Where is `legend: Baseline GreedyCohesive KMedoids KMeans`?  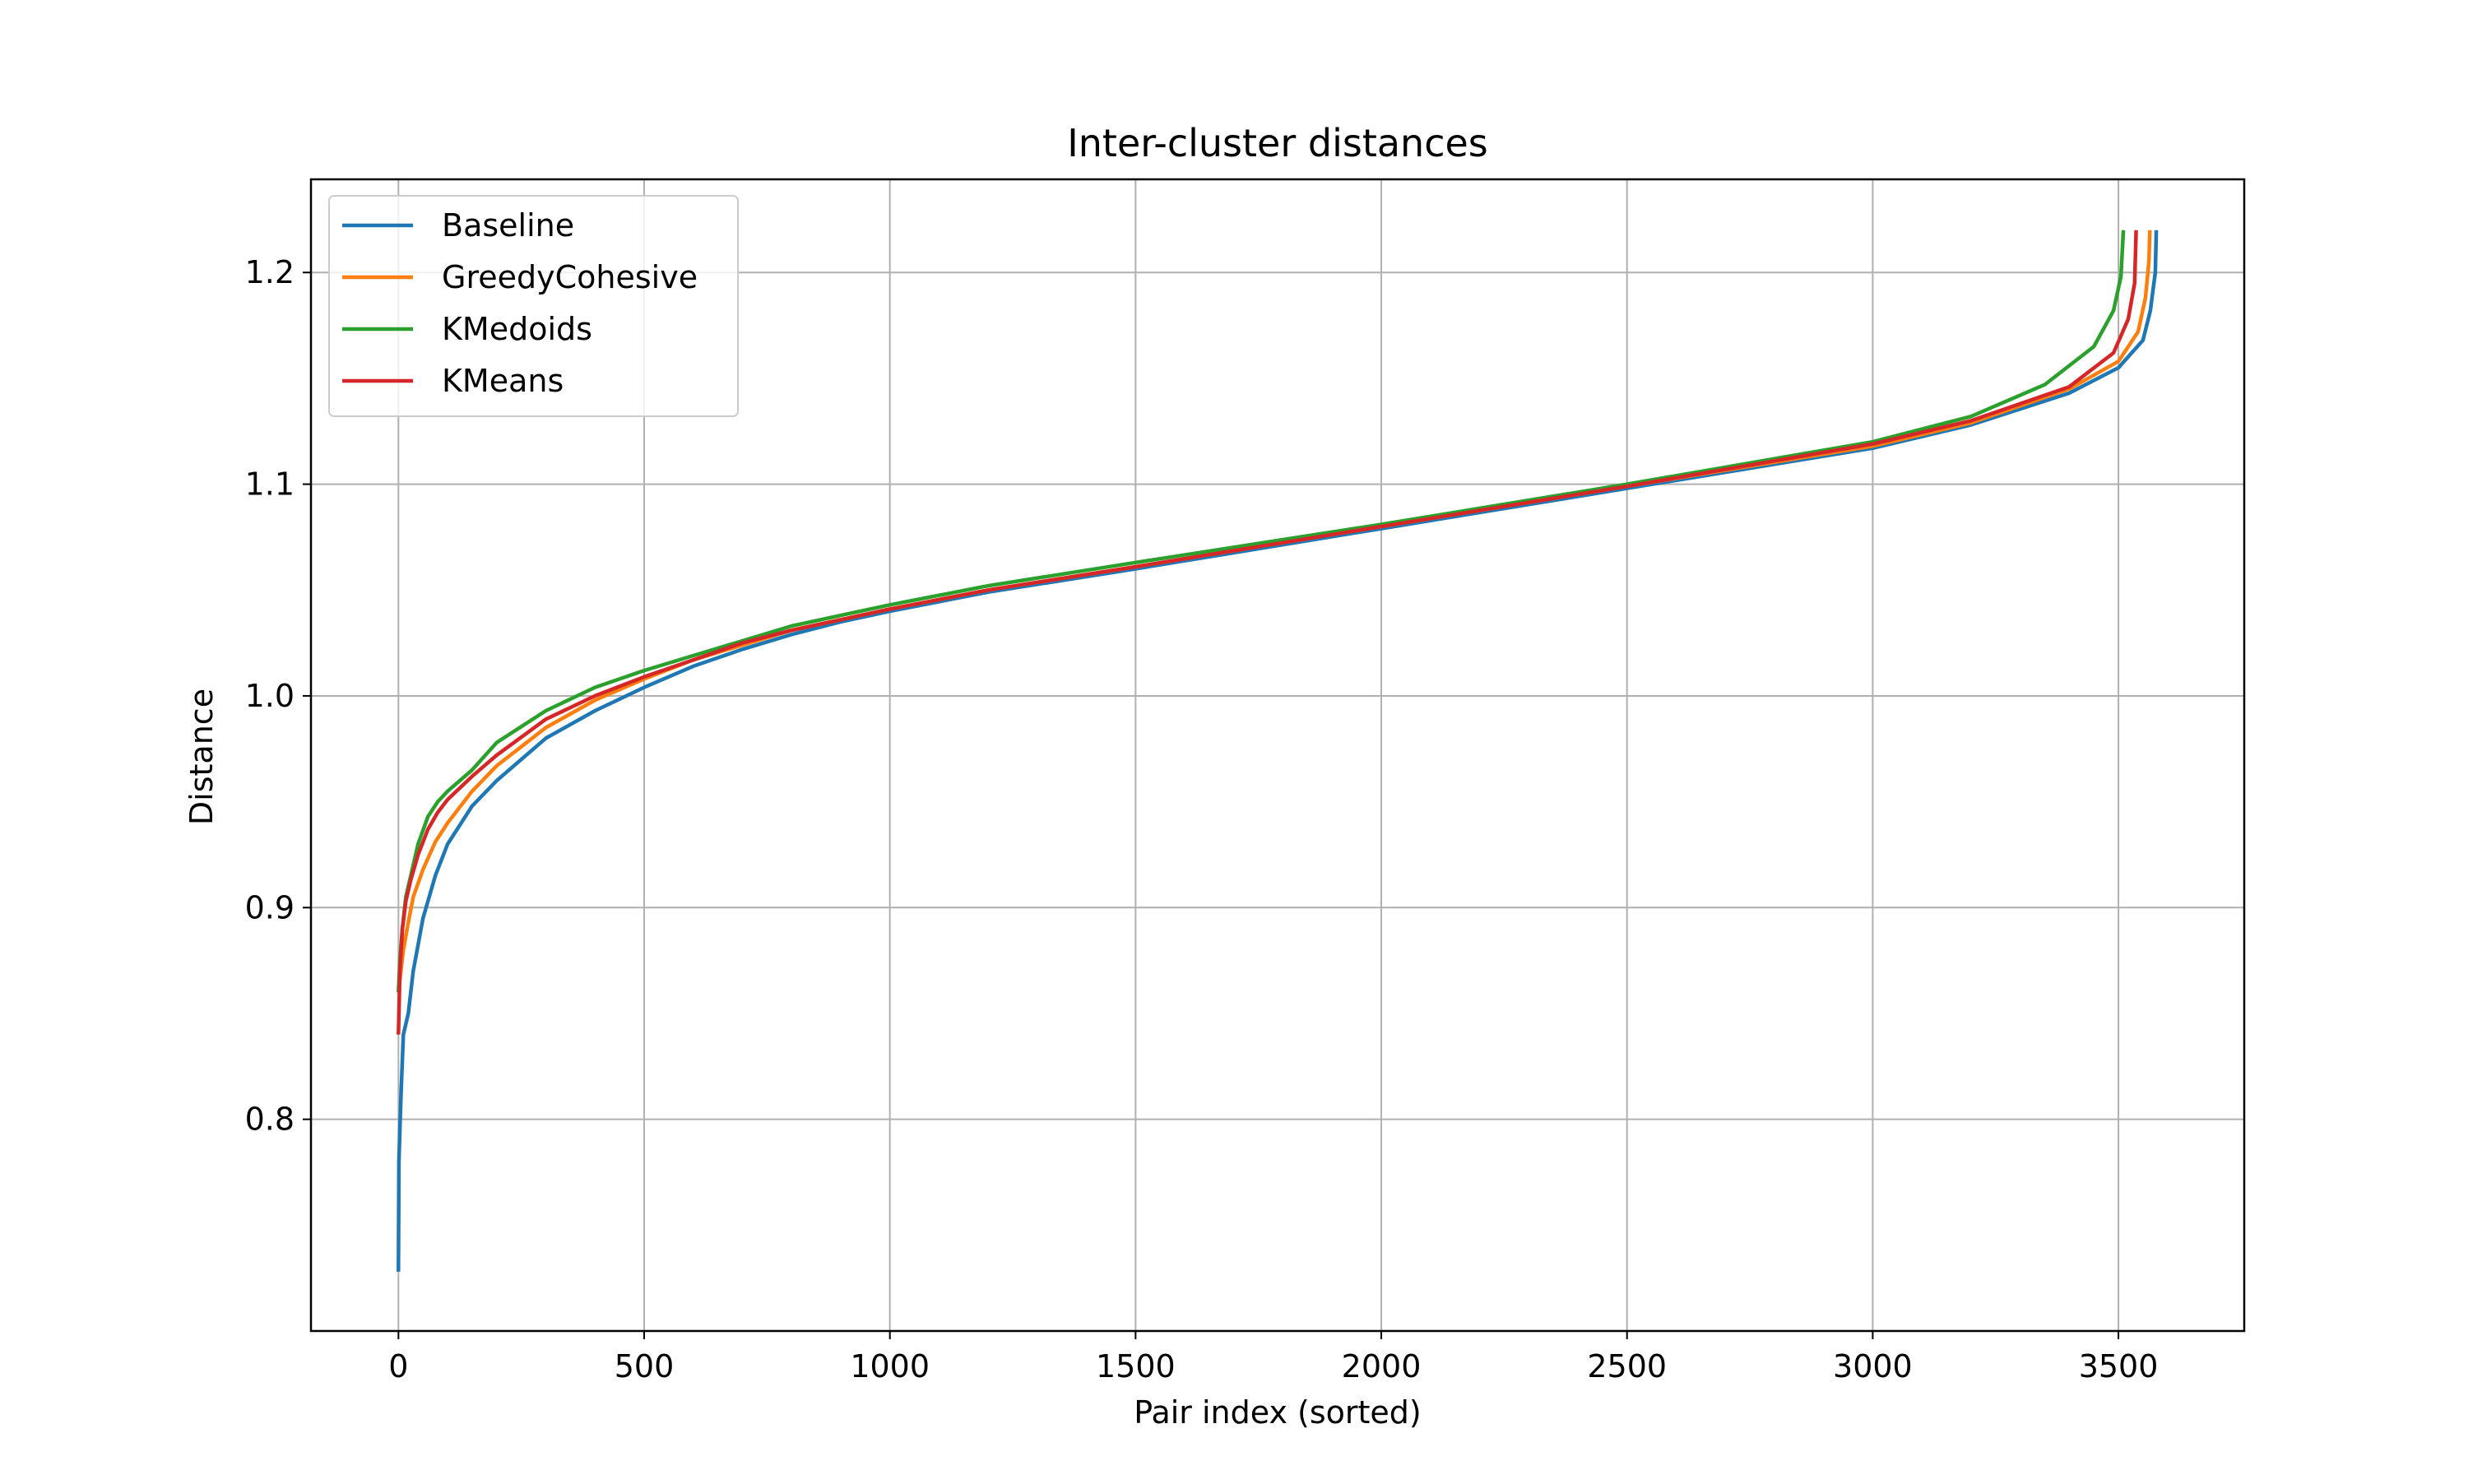 legend: Baseline GreedyCohesive KMedoids KMeans is located at coordinates (533, 306).